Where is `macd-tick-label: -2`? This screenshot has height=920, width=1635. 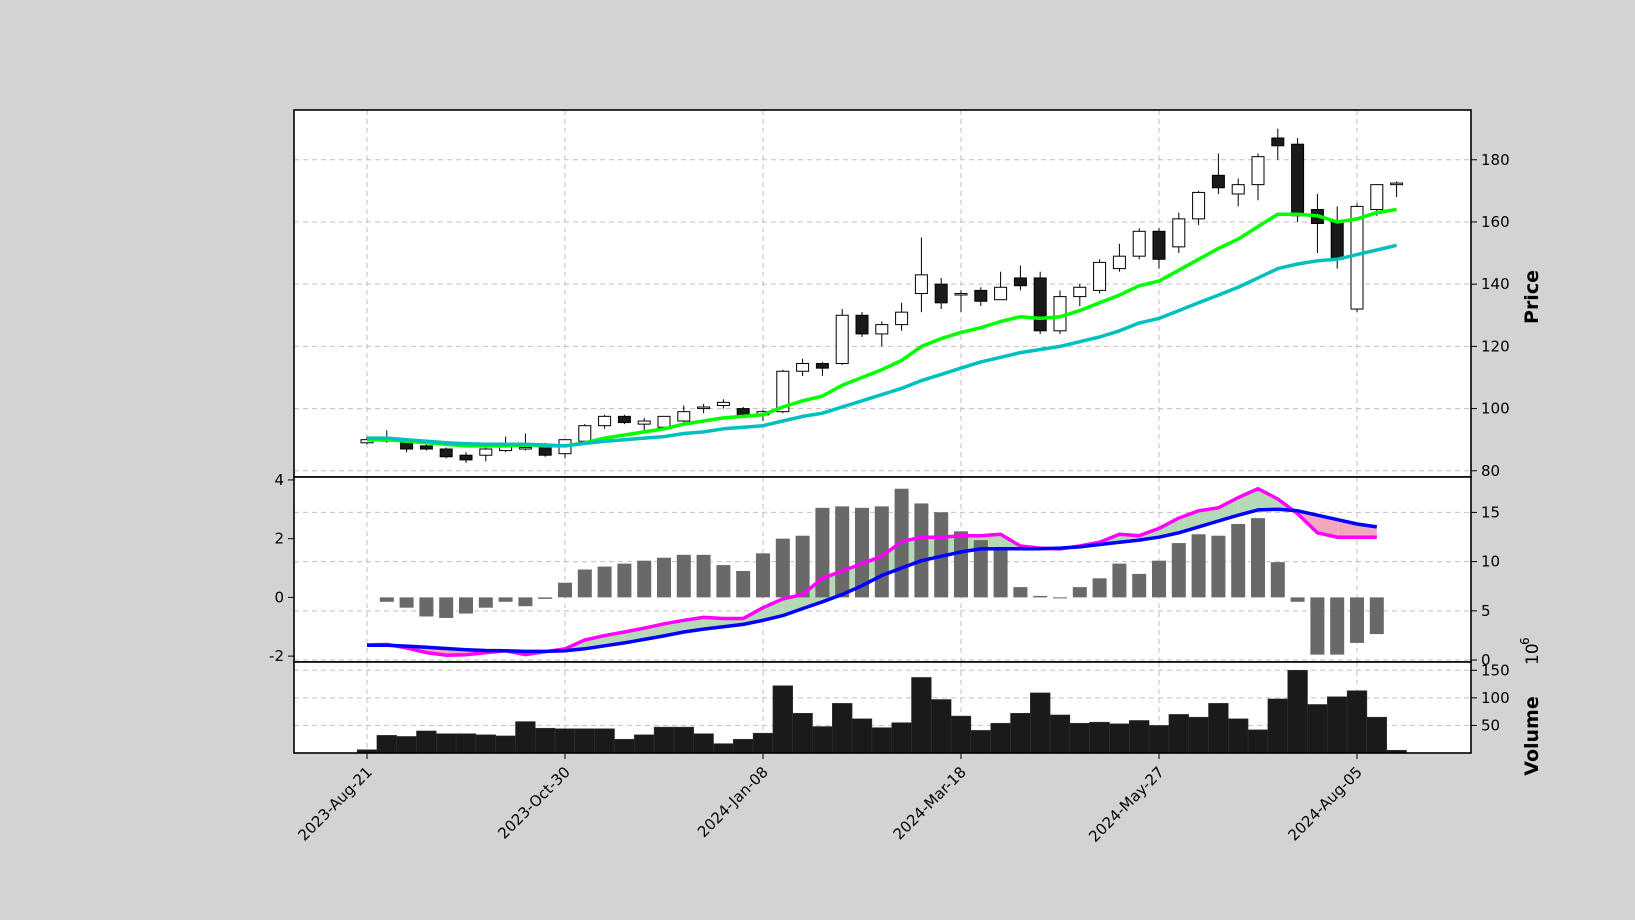
macd-tick-label: -2 is located at coordinates (276, 656).